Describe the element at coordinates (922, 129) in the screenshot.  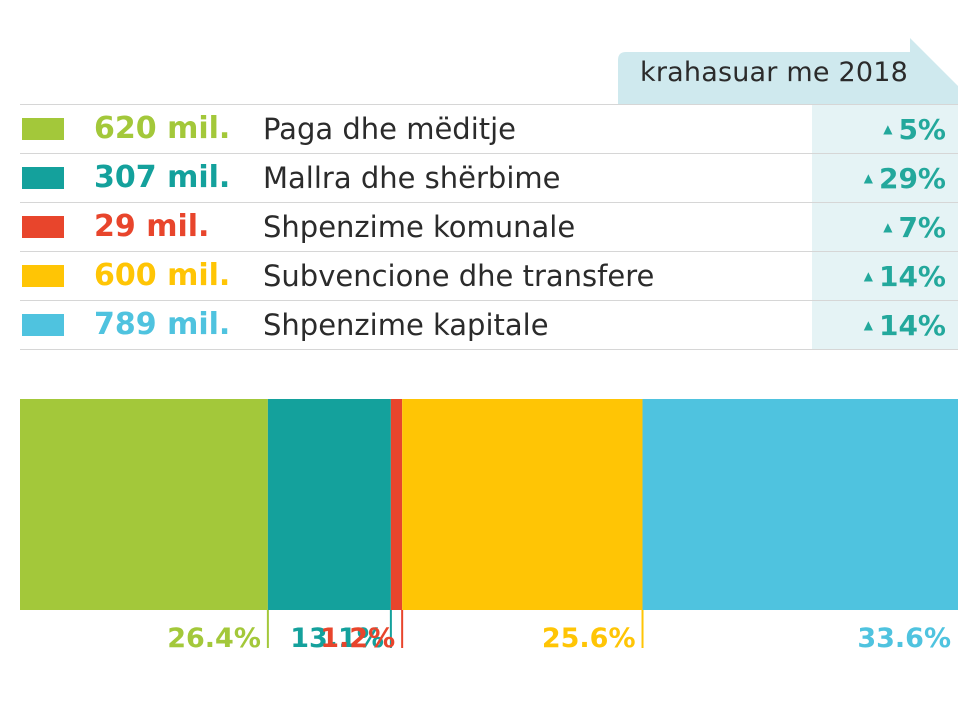
I see `change-value: 5%` at that location.